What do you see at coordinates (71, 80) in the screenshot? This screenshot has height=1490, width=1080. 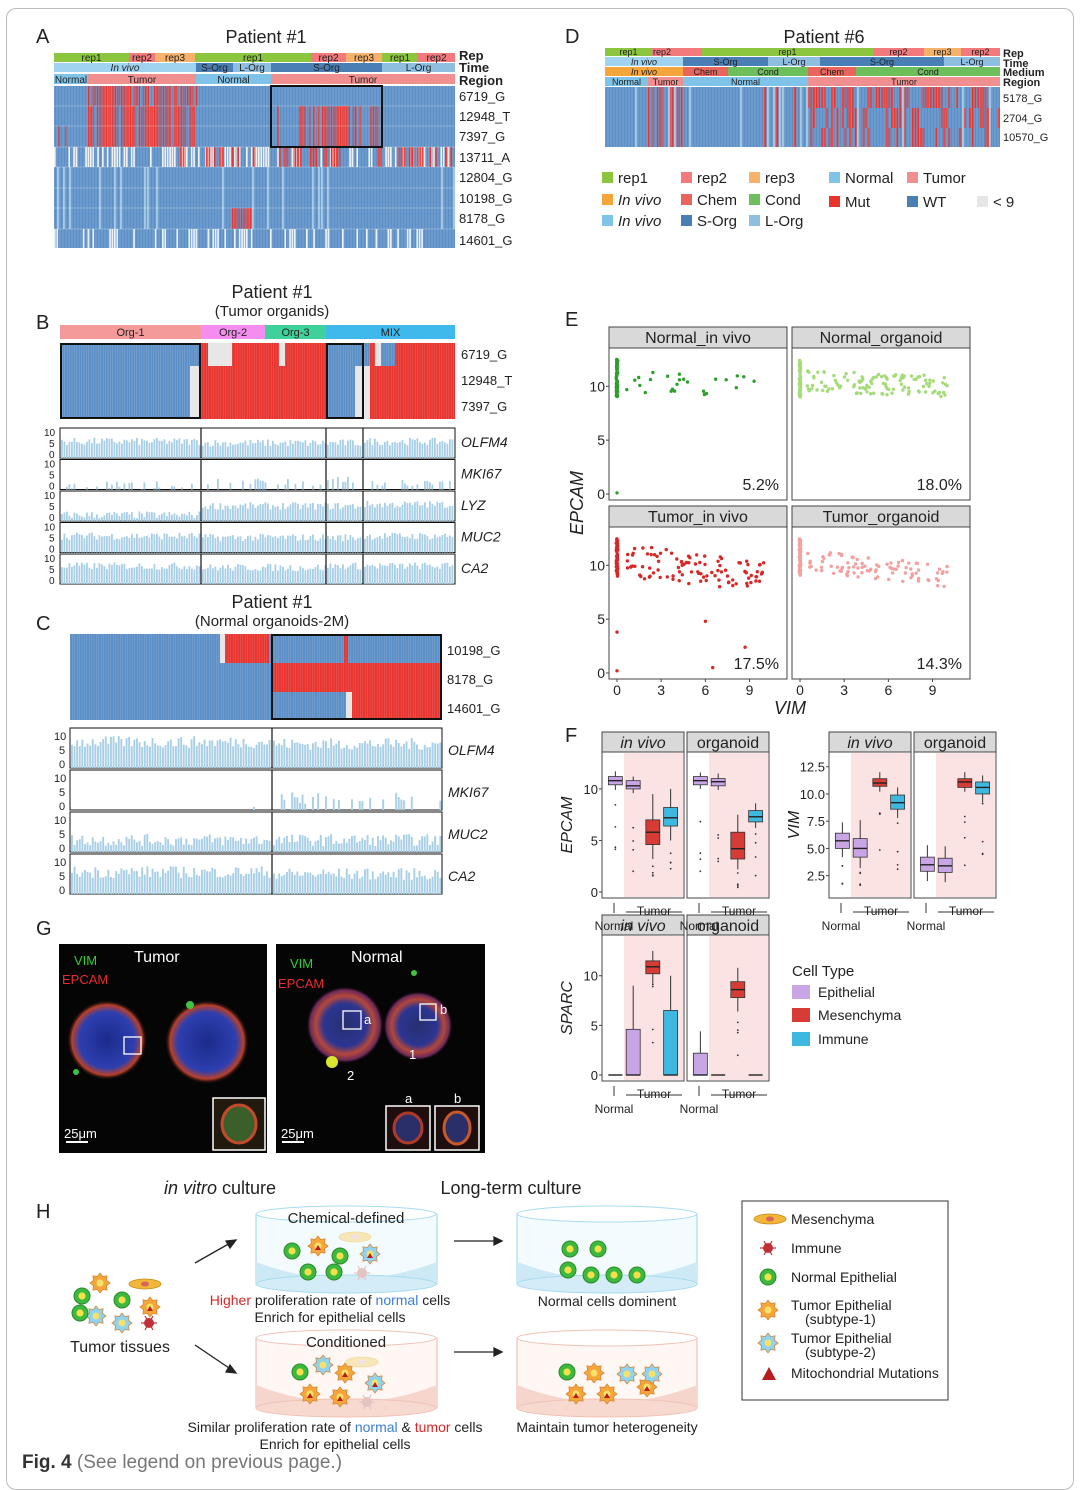 I see `track-region-label: Normal` at bounding box center [71, 80].